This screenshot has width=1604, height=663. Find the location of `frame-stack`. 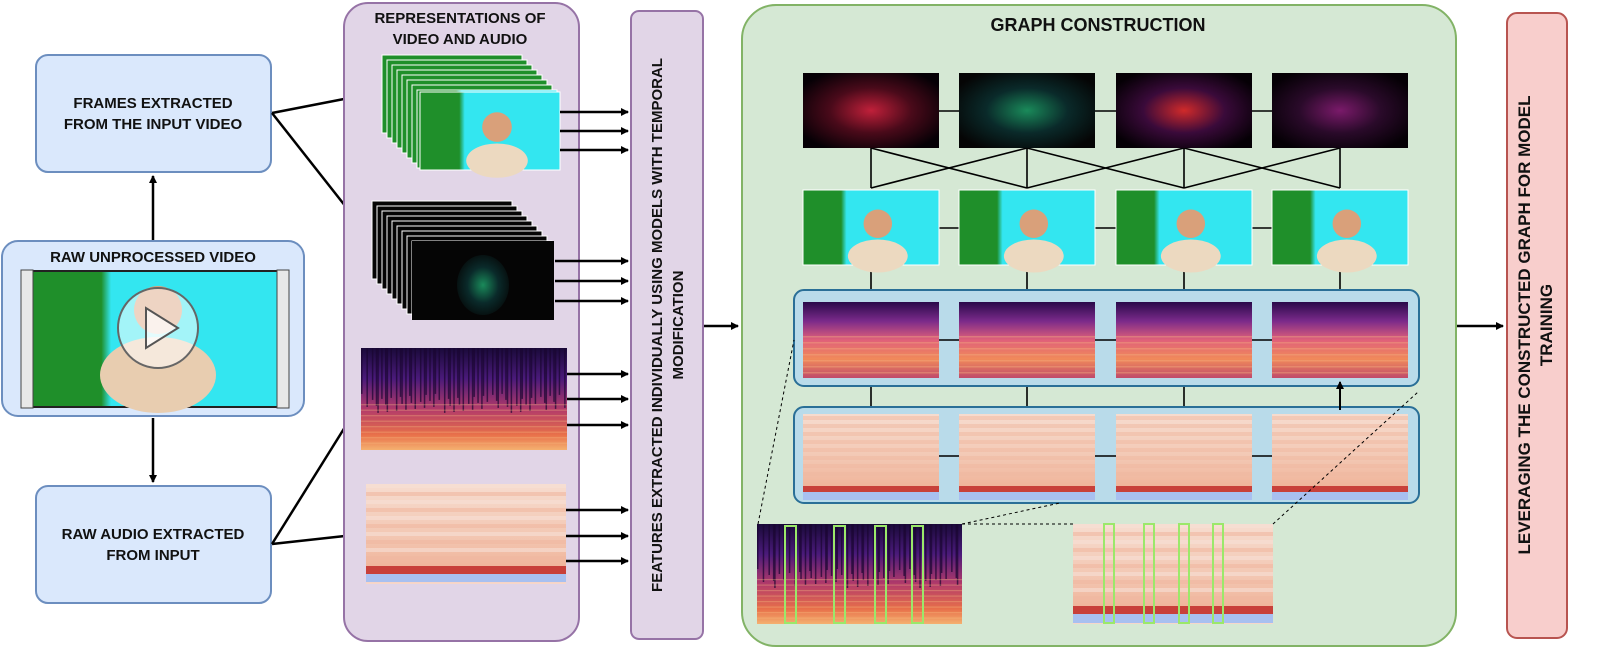

frame-stack is located at coordinates (471, 116).